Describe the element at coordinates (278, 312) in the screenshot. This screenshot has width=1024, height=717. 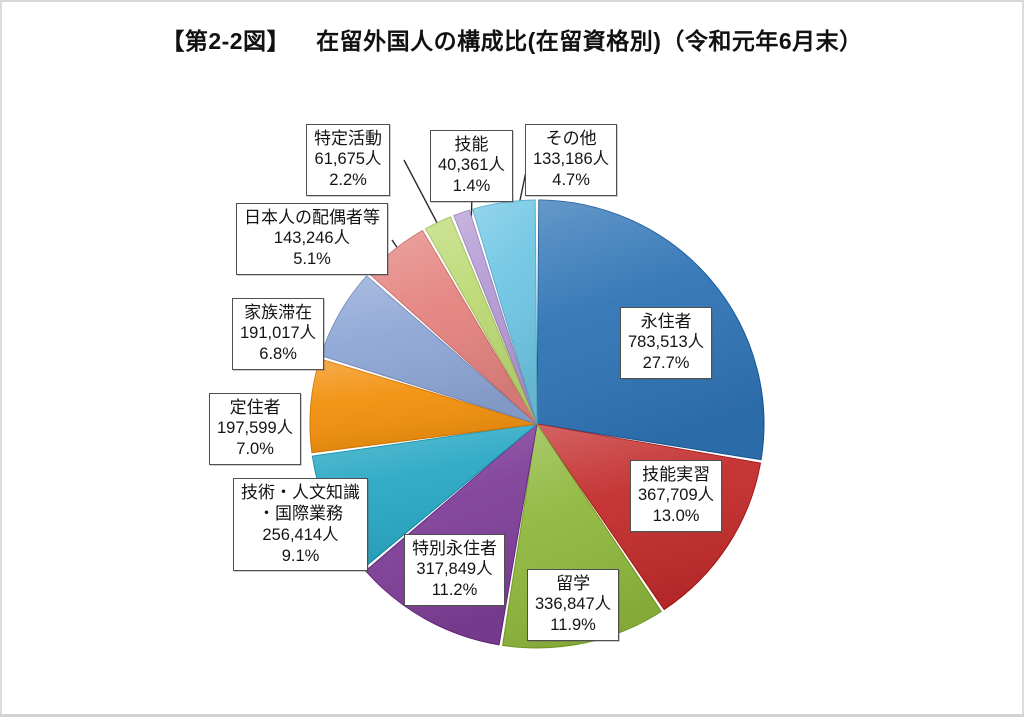
I see `callout-label-kazoku: 家族滞在` at that location.